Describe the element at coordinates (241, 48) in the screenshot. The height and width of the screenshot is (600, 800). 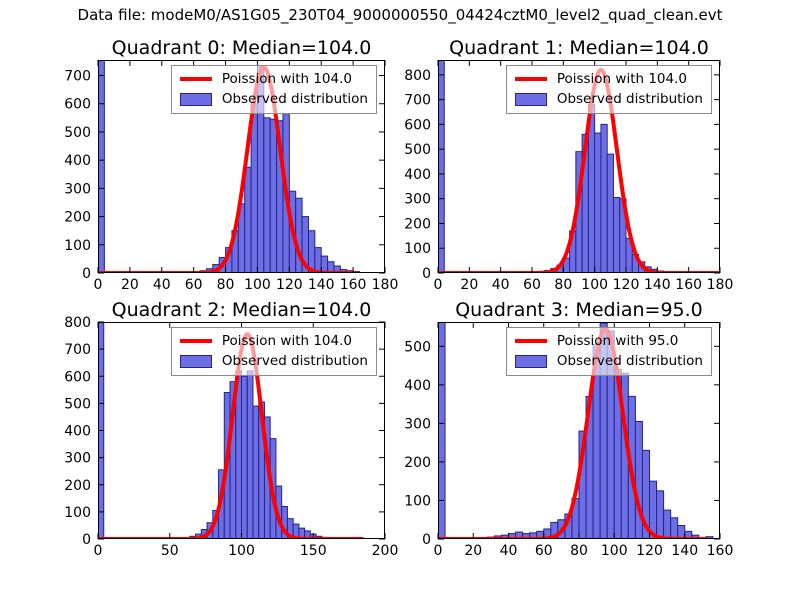
I see `plot-title-quadrant-0: Quadrant 0: Median=104.0` at that location.